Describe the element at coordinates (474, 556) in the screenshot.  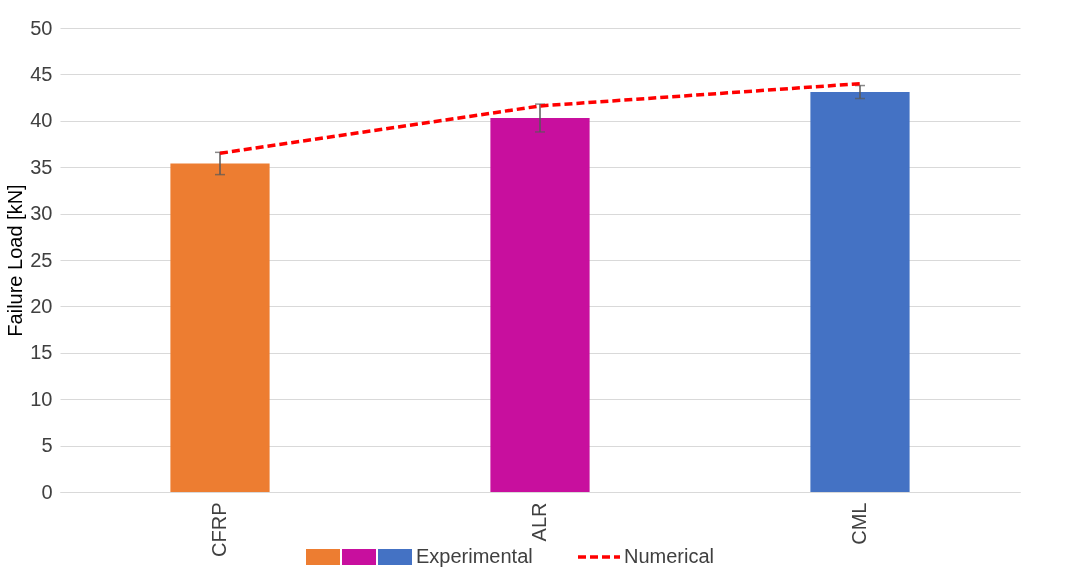
I see `legend-label: Experimental` at that location.